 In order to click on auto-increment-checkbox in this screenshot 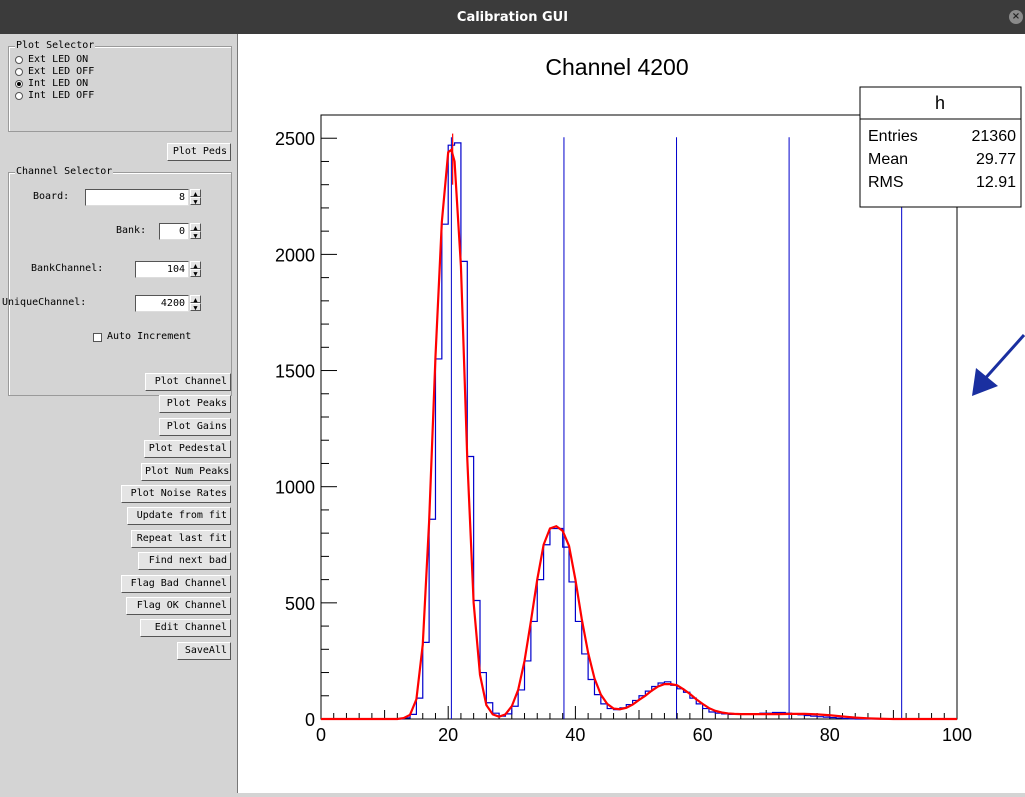, I will do `click(97, 337)`.